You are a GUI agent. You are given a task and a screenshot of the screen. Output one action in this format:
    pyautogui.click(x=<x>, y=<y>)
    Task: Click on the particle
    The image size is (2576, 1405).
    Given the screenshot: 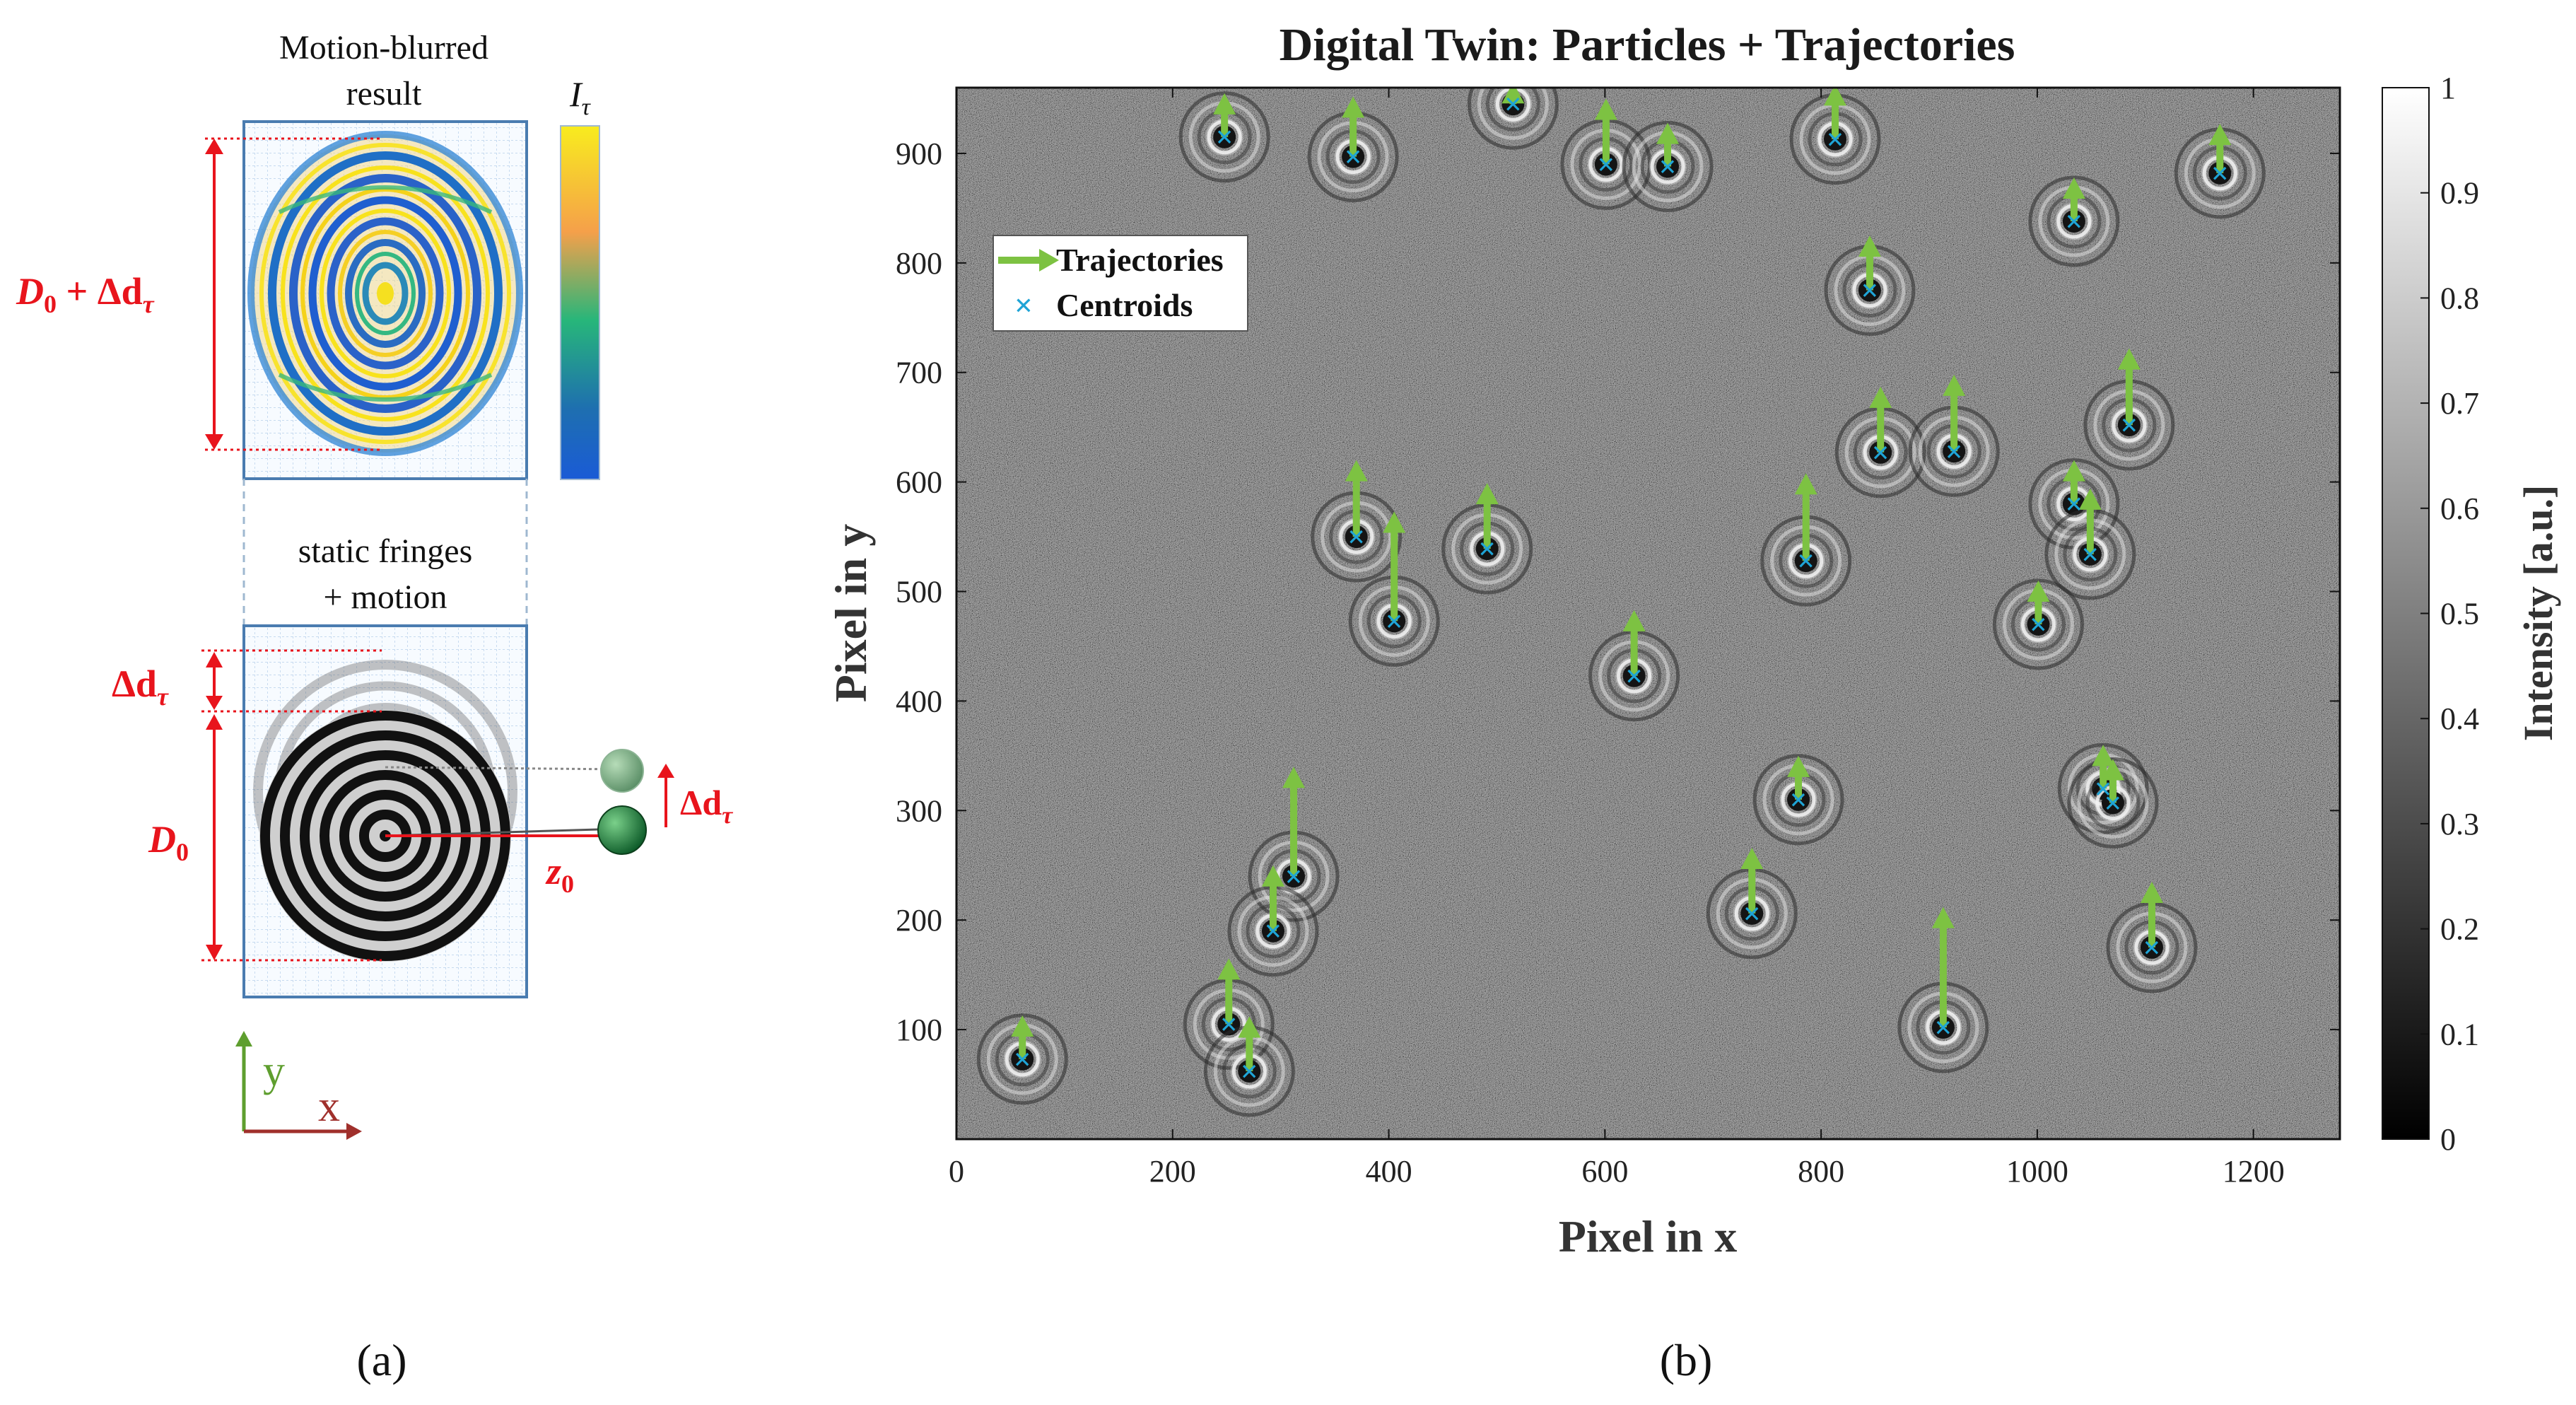 What is the action you would take?
    pyautogui.click(x=622, y=830)
    